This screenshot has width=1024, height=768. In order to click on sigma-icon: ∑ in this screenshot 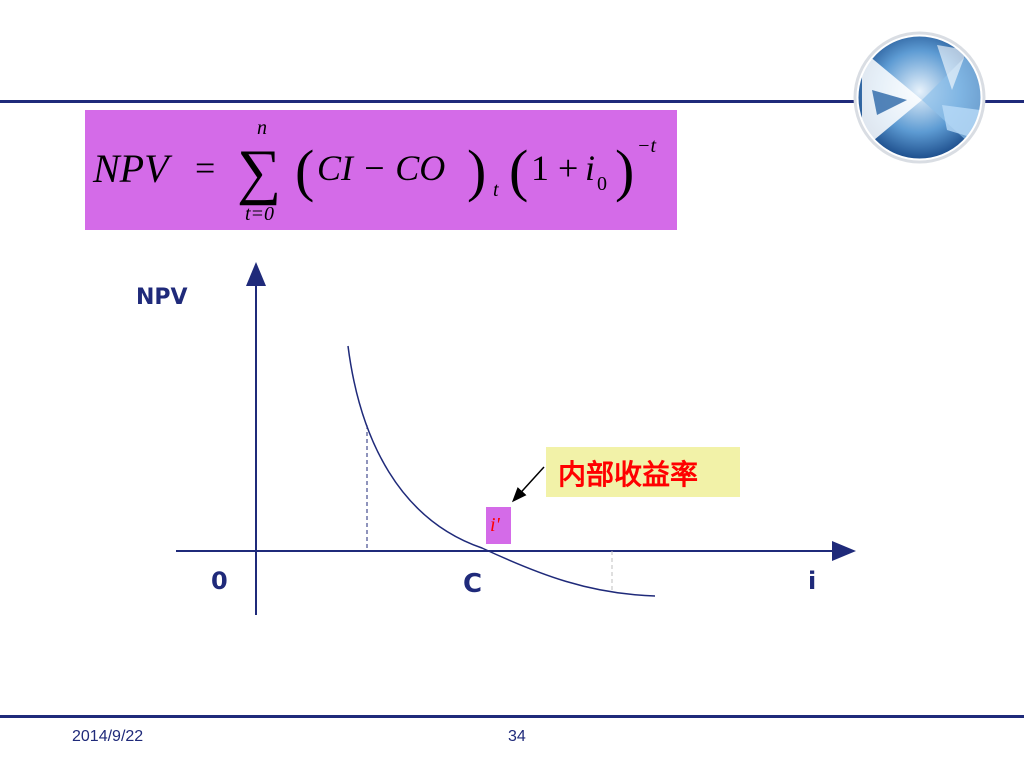, I will do `click(259, 172)`.